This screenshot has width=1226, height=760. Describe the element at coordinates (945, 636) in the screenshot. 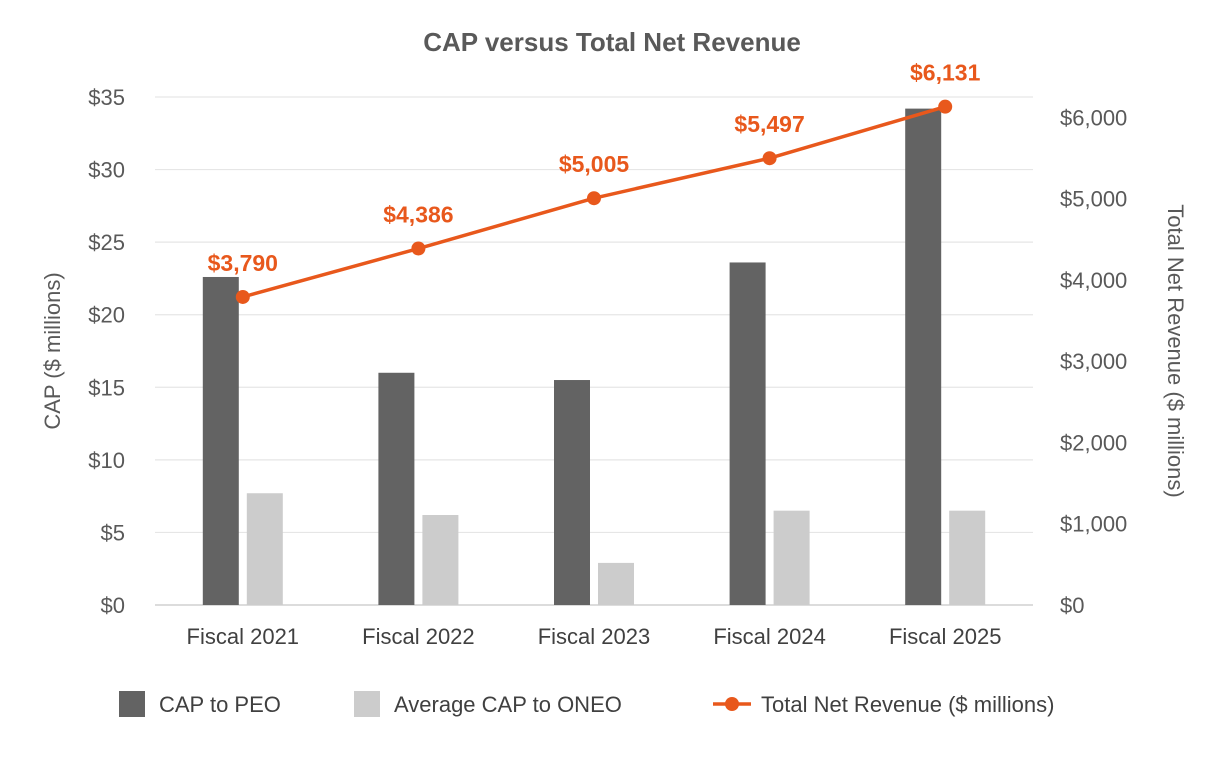

I see `category-label: Fiscal 2025` at that location.